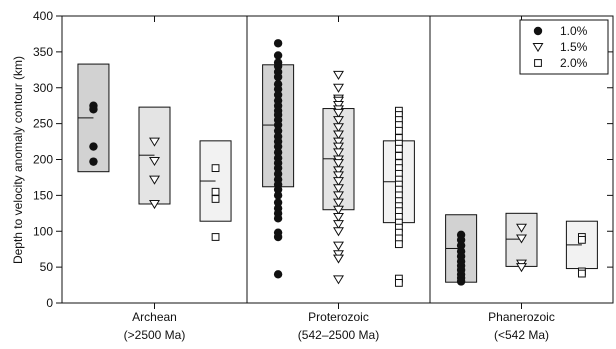  What do you see at coordinates (43, 160) in the screenshot?
I see `y-tick-label-200: 200` at bounding box center [43, 160].